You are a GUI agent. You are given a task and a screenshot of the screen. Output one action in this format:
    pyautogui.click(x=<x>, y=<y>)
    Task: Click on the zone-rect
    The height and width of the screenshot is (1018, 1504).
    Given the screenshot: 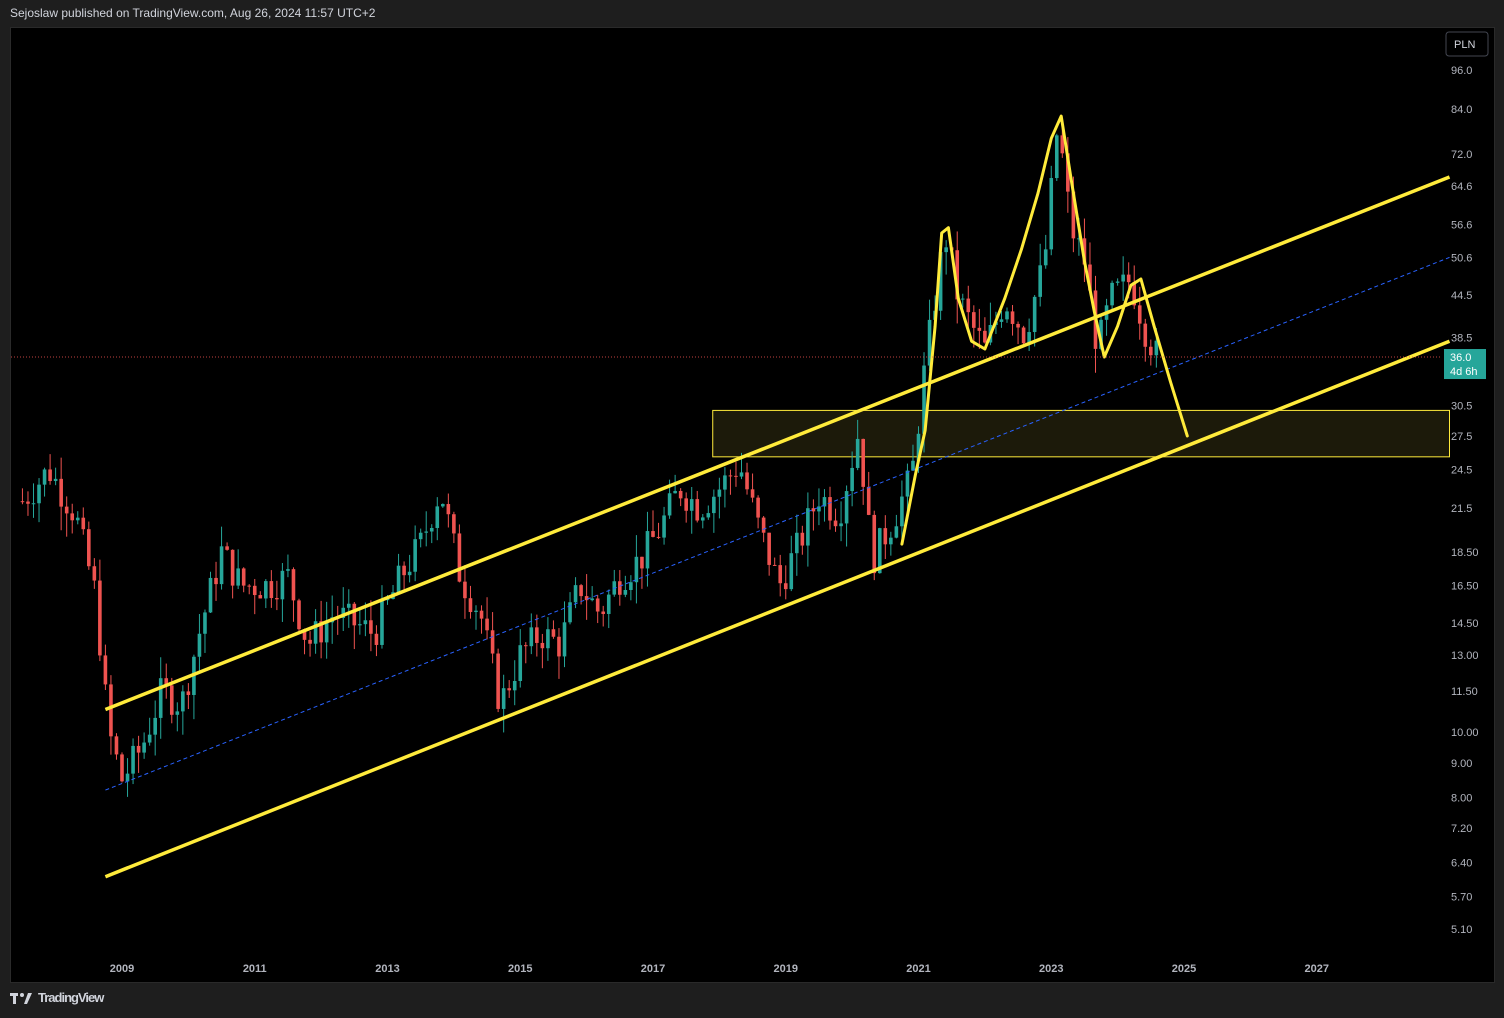 What is the action you would take?
    pyautogui.click(x=1081, y=433)
    